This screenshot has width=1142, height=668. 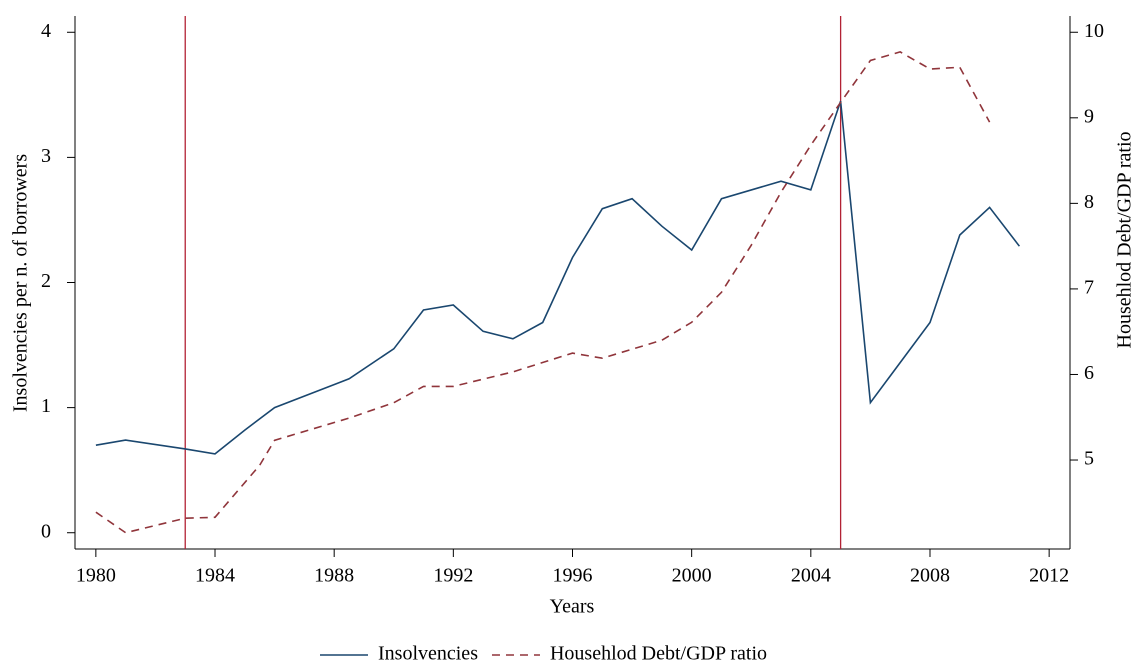 What do you see at coordinates (1089, 288) in the screenshot?
I see `y2-tick-label: 7` at bounding box center [1089, 288].